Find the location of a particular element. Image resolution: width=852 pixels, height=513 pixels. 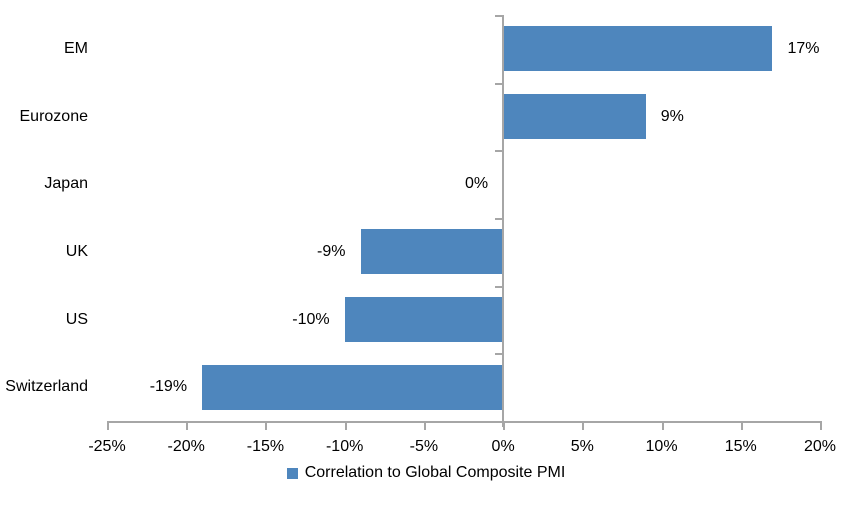

legend: Correlation to Global Composite PMI is located at coordinates (426, 473).